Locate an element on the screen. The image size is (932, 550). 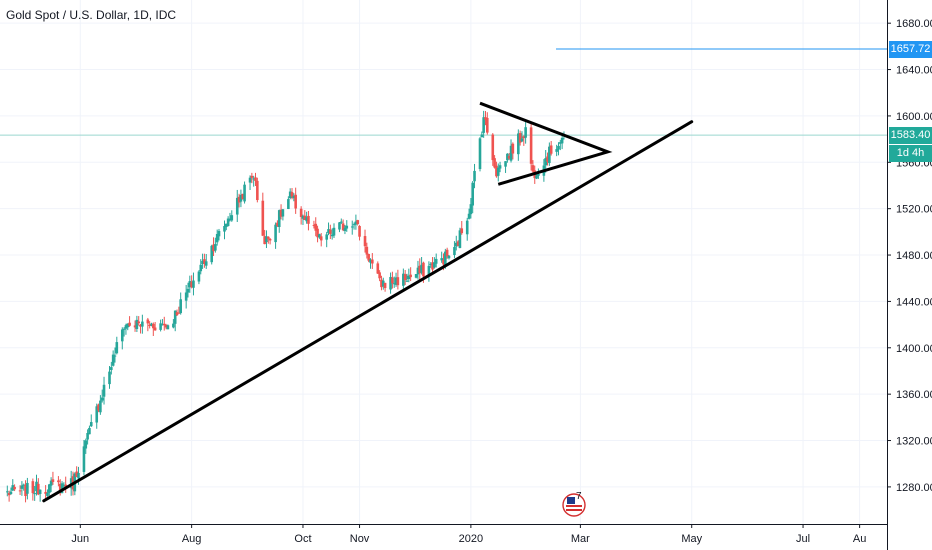
xtick-label: Mar is located at coordinates (580, 539).